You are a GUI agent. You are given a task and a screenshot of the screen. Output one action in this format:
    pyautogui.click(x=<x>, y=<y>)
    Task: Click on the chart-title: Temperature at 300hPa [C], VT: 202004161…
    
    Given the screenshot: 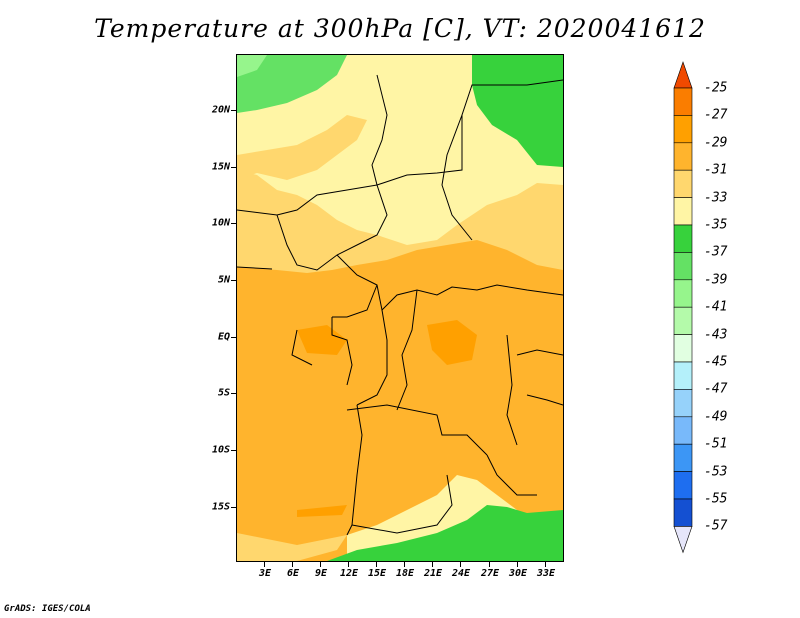 What is the action you would take?
    pyautogui.click(x=400, y=28)
    